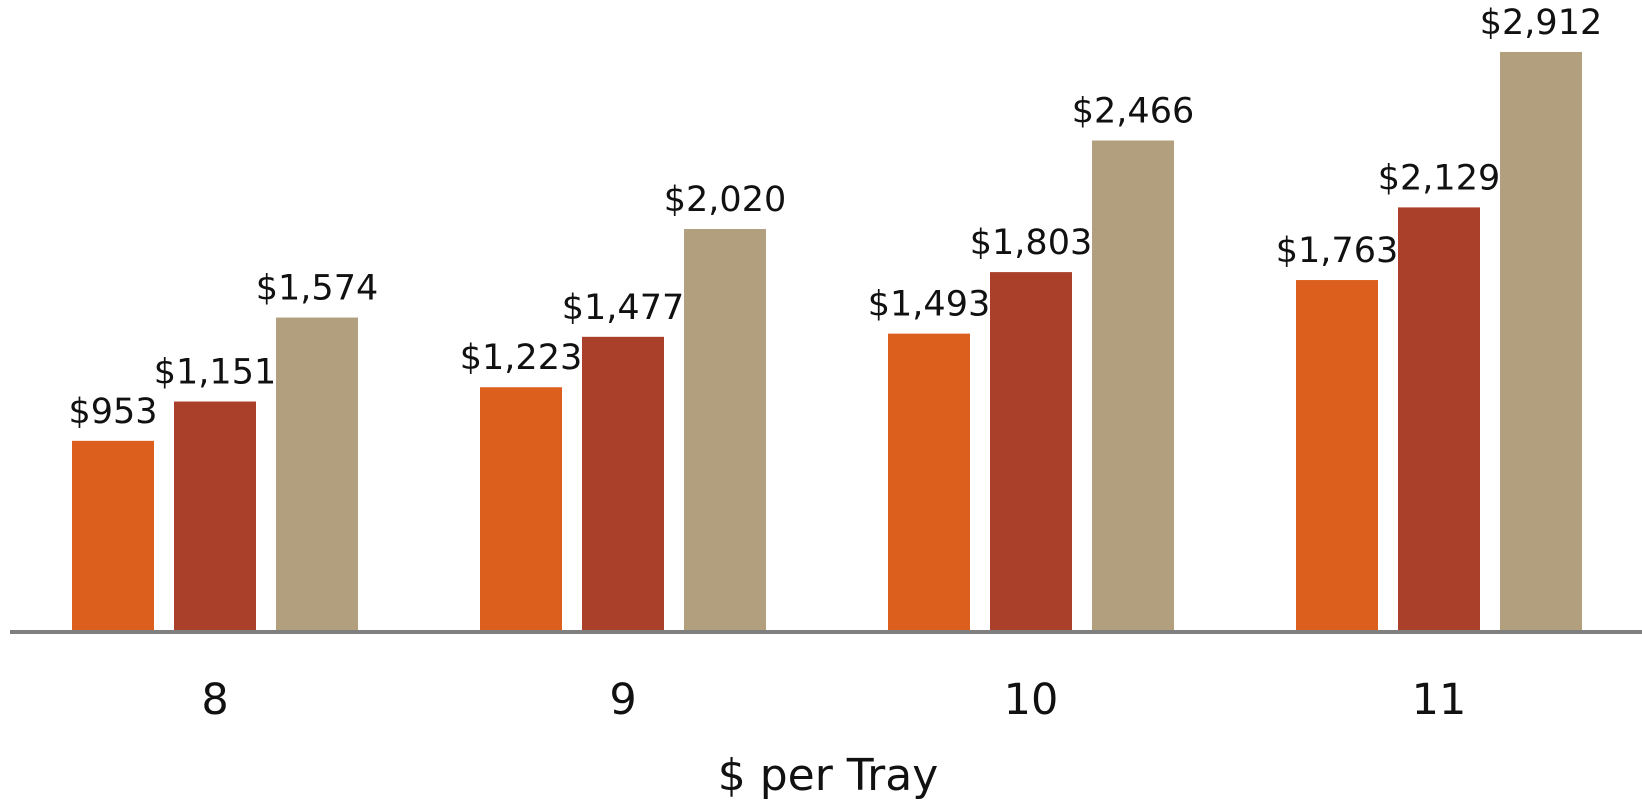 The height and width of the screenshot is (804, 1642). Describe the element at coordinates (1031, 243) in the screenshot. I see `data-label-10-series-2: $1,803` at that location.